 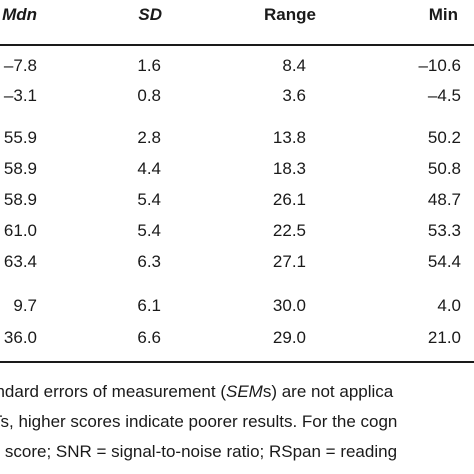 What do you see at coordinates (444, 137) in the screenshot?
I see `cell-min: 50.2` at bounding box center [444, 137].